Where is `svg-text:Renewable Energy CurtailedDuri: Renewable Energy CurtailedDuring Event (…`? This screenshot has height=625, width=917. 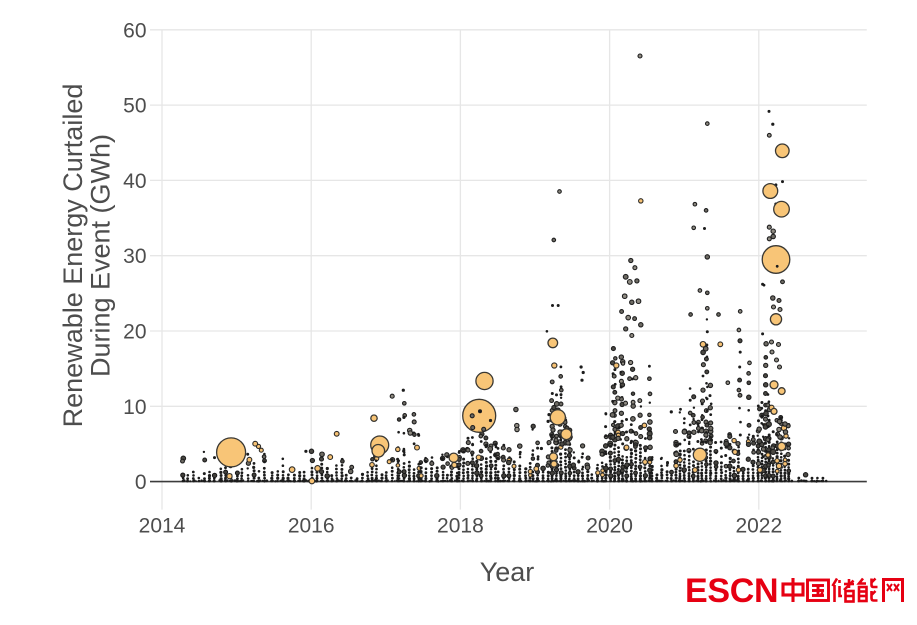
svg-text:Renewable Energy CurtailedDuri: Renewable Energy CurtailedDuring Event (… is located at coordinates (87, 256).